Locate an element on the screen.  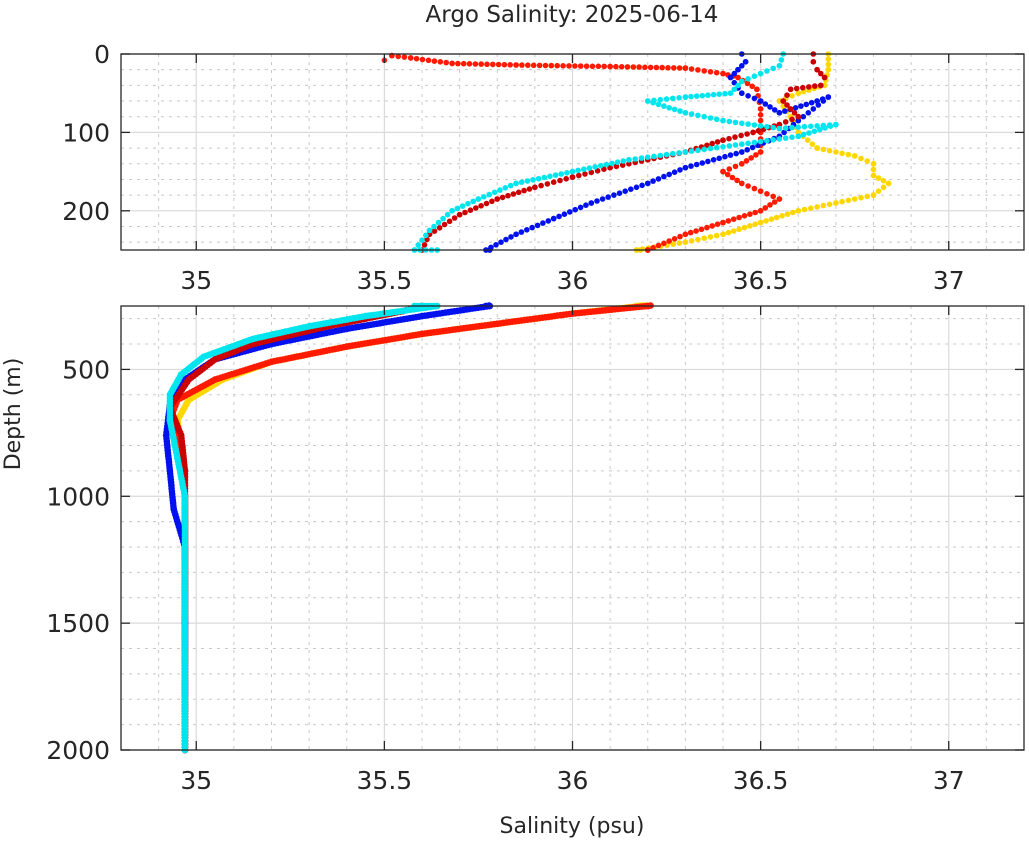
y-tick-label: 500 is located at coordinates (86, 369).